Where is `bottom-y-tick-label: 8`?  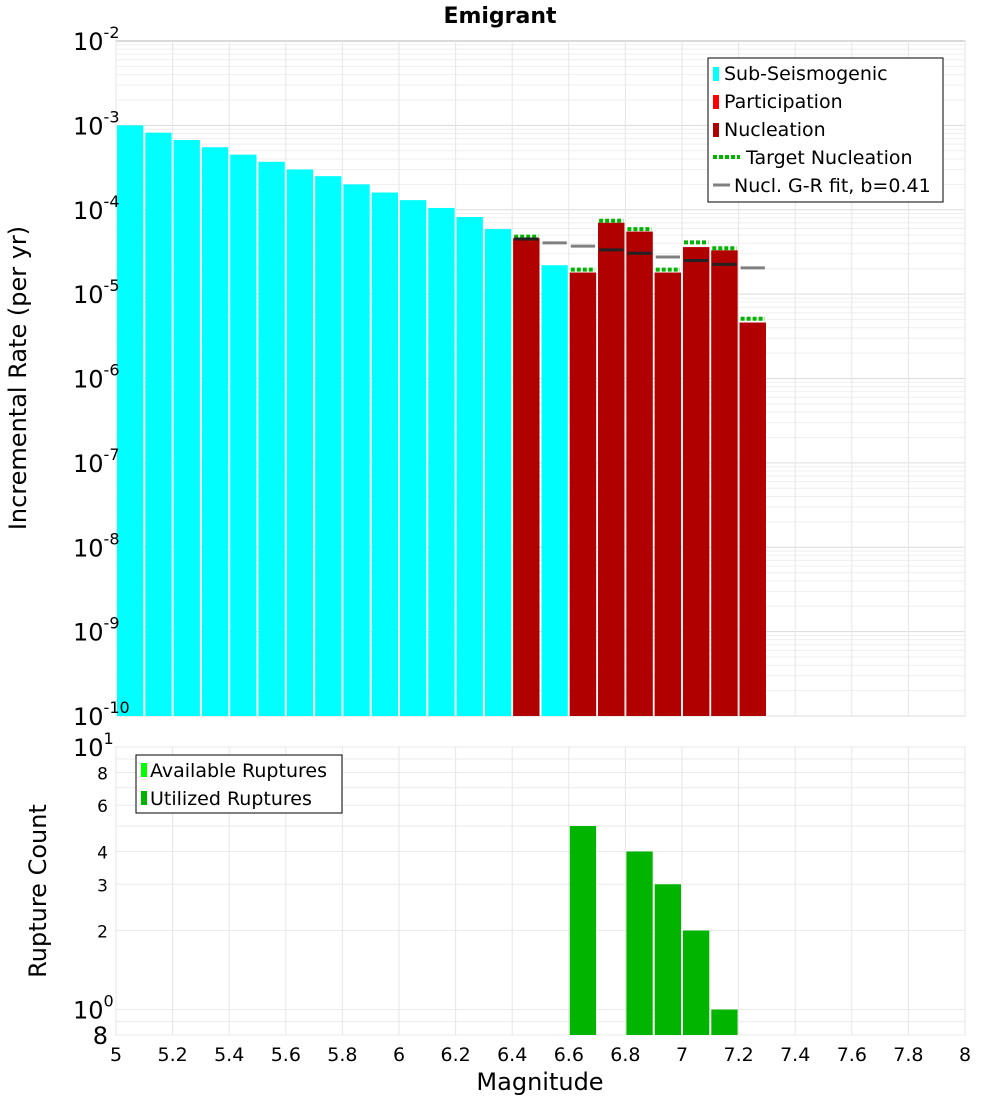
bottom-y-tick-label: 8 is located at coordinates (102, 774).